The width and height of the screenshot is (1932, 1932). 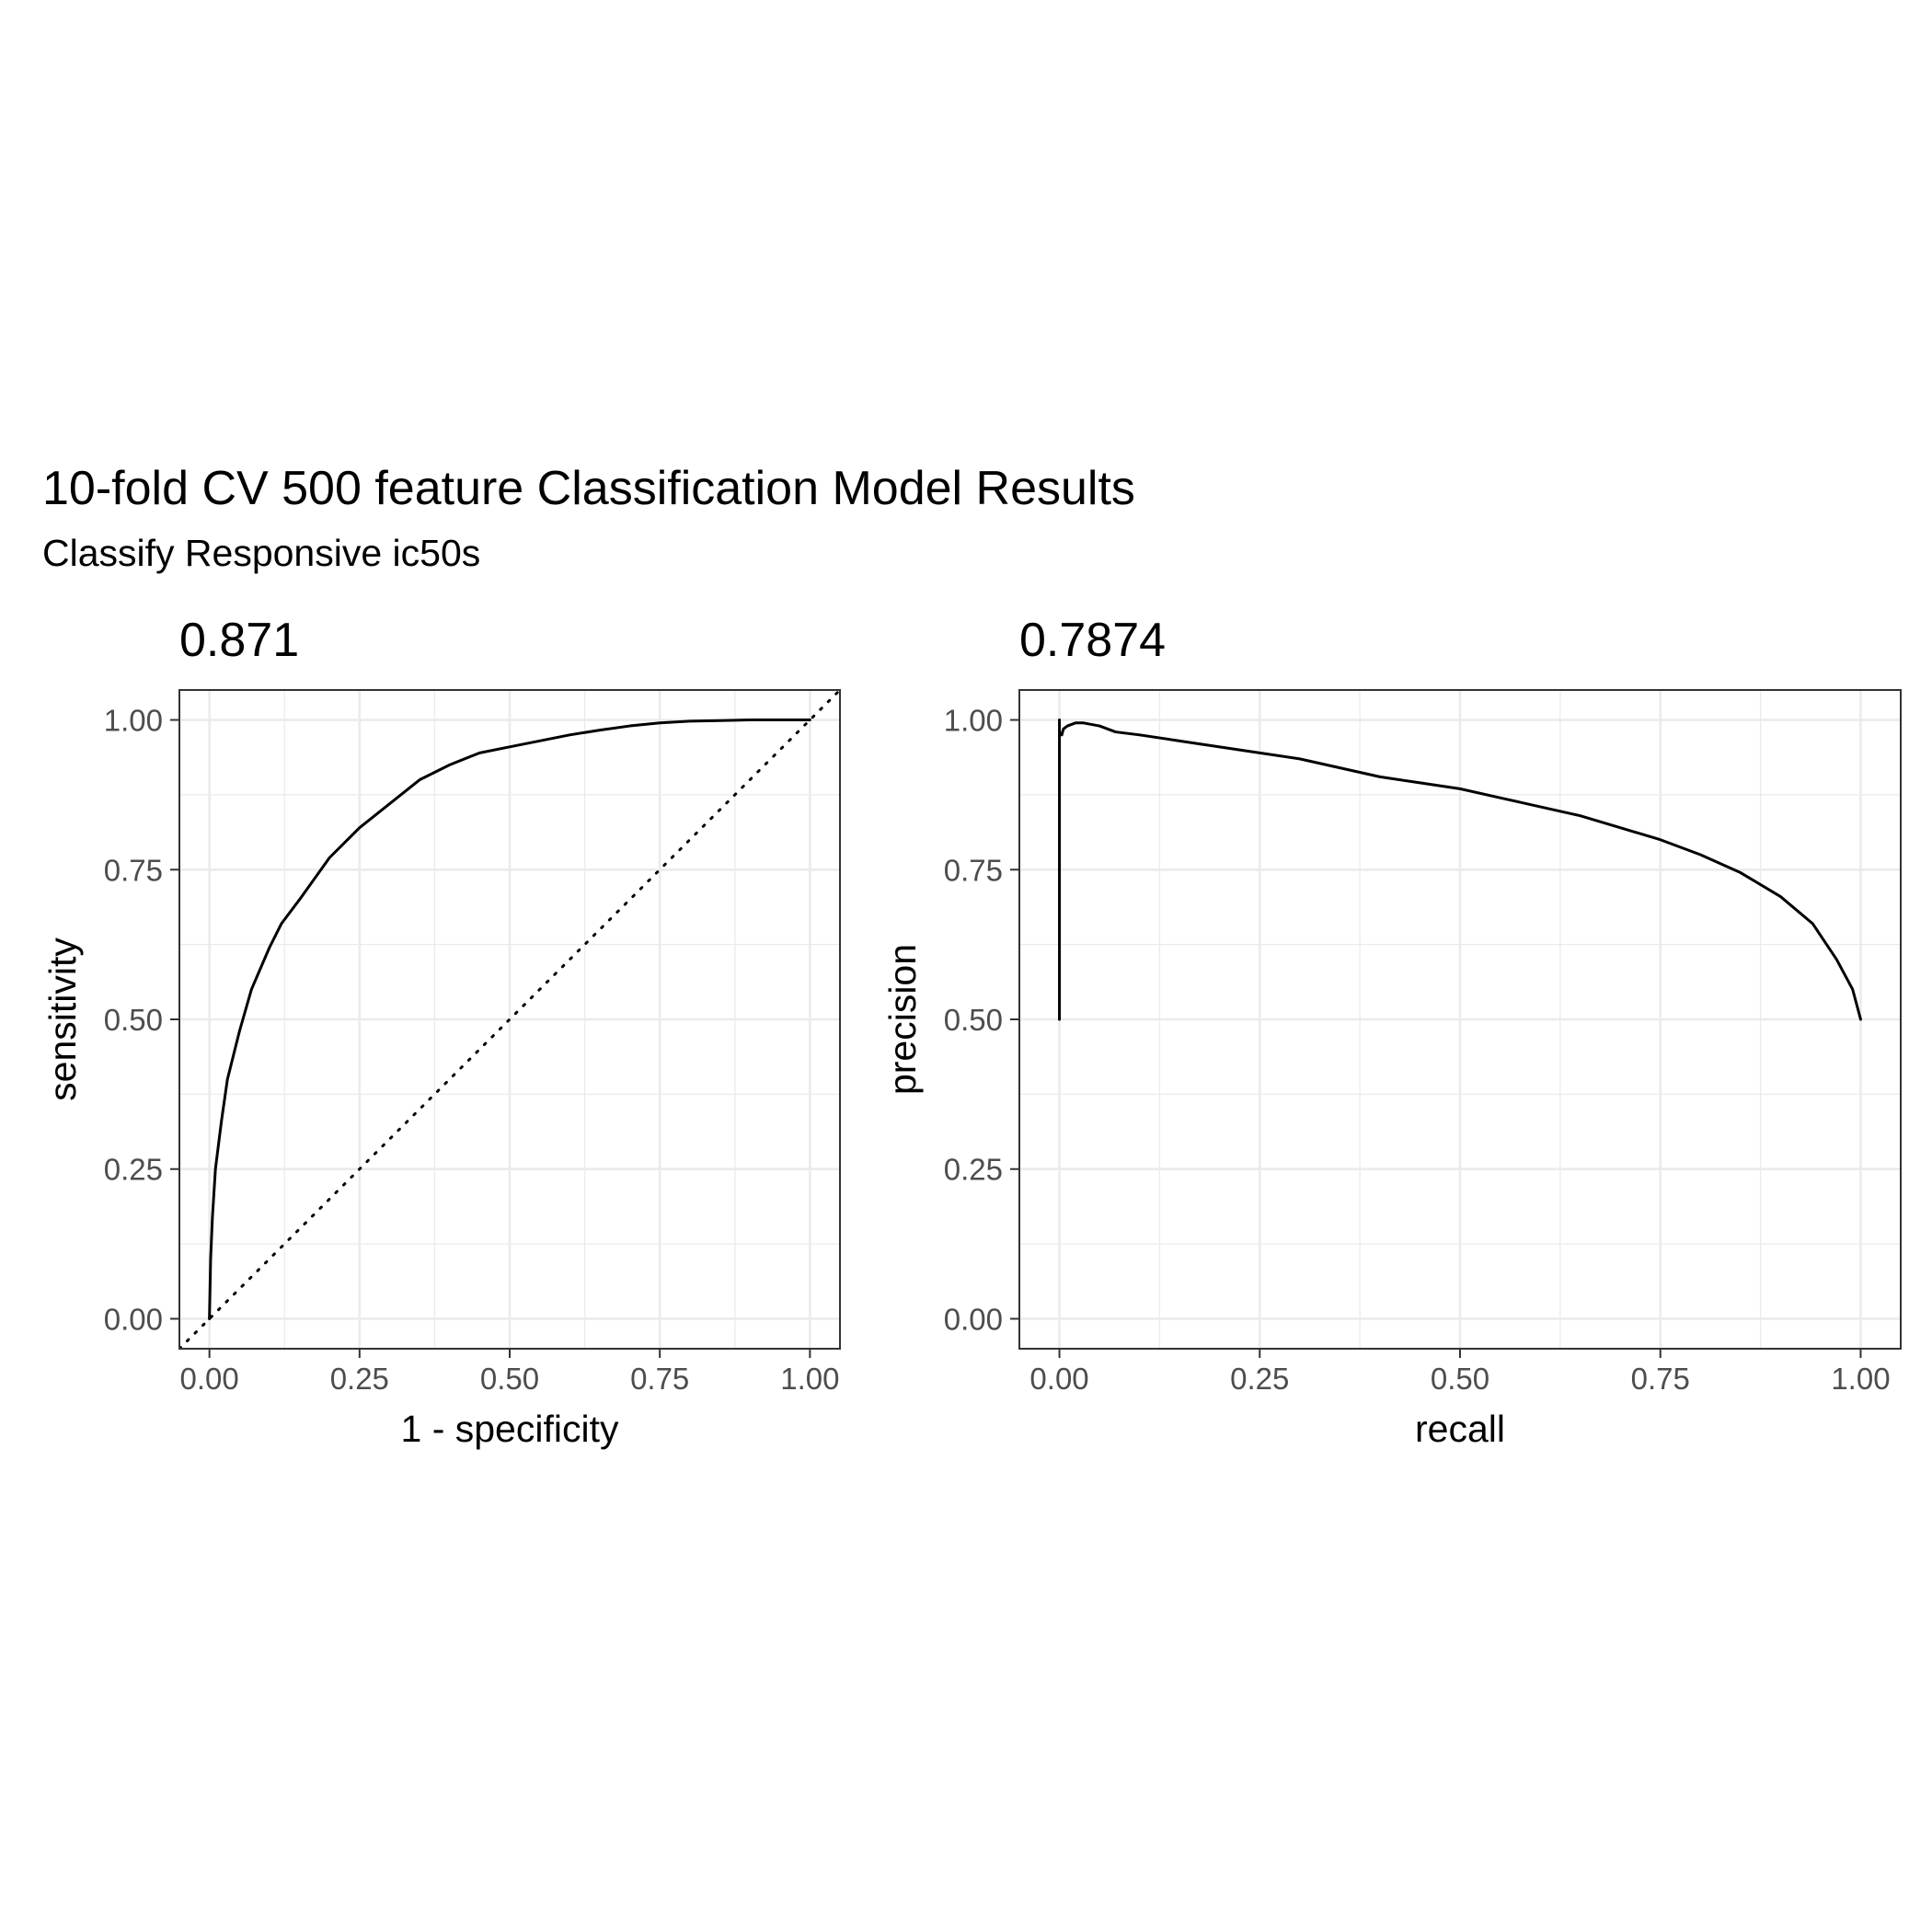 I want to click on x-axis-label: 1 - specificity, so click(x=510, y=1429).